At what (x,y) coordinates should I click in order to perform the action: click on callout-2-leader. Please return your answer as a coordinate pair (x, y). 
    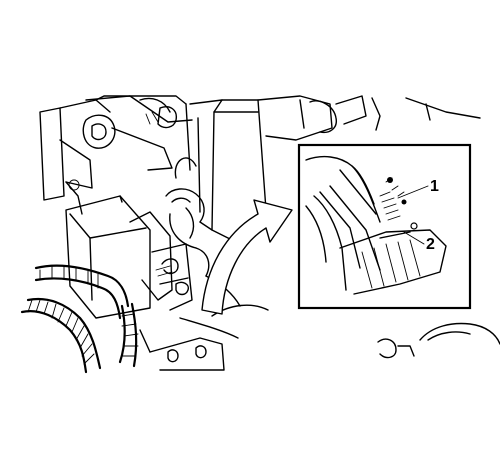
    Looking at the image, I should click on (414, 238).